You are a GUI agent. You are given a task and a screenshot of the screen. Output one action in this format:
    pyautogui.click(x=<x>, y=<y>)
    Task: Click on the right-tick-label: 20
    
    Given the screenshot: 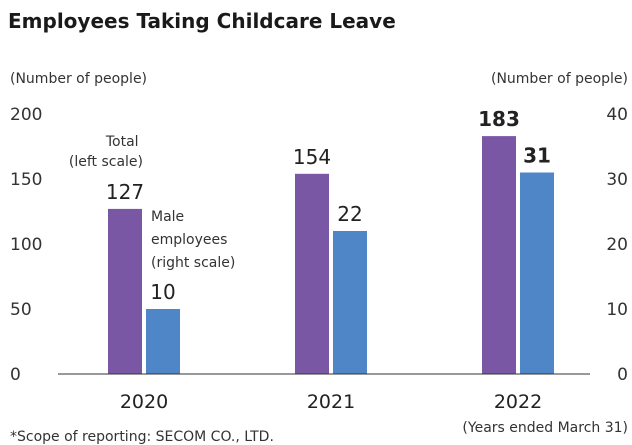 What is the action you would take?
    pyautogui.click(x=617, y=245)
    